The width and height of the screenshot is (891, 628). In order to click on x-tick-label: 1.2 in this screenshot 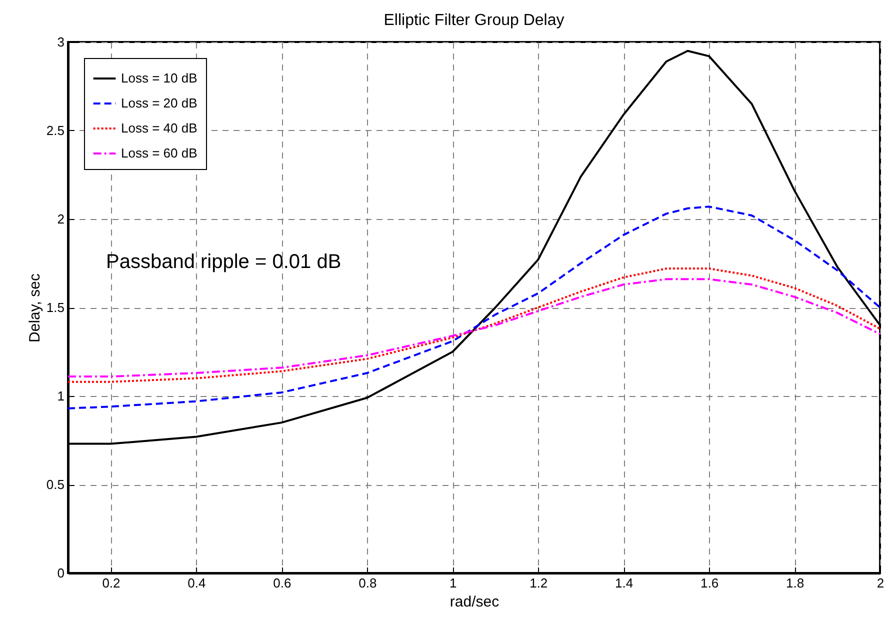, I will do `click(539, 583)`.